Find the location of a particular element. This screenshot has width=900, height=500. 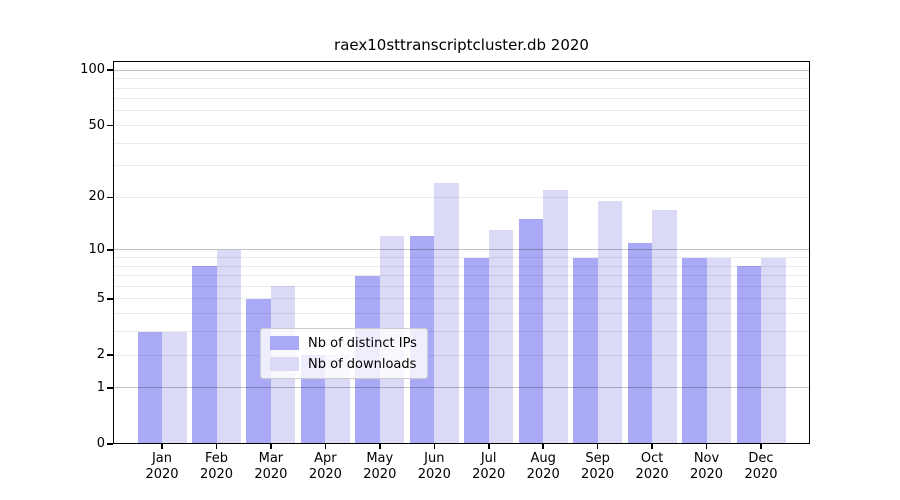

y-tick-label: 100 is located at coordinates (92, 70).